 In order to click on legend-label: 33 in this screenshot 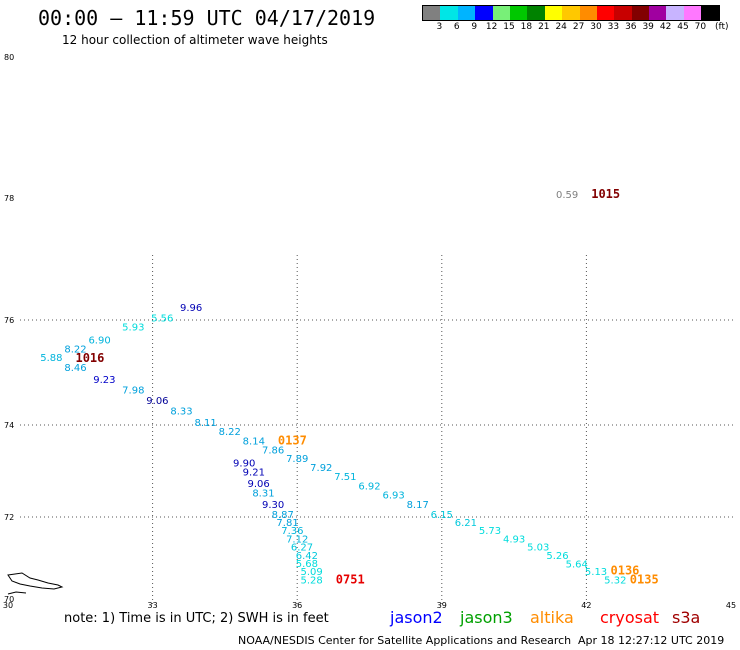, I will do `click(613, 27)`.